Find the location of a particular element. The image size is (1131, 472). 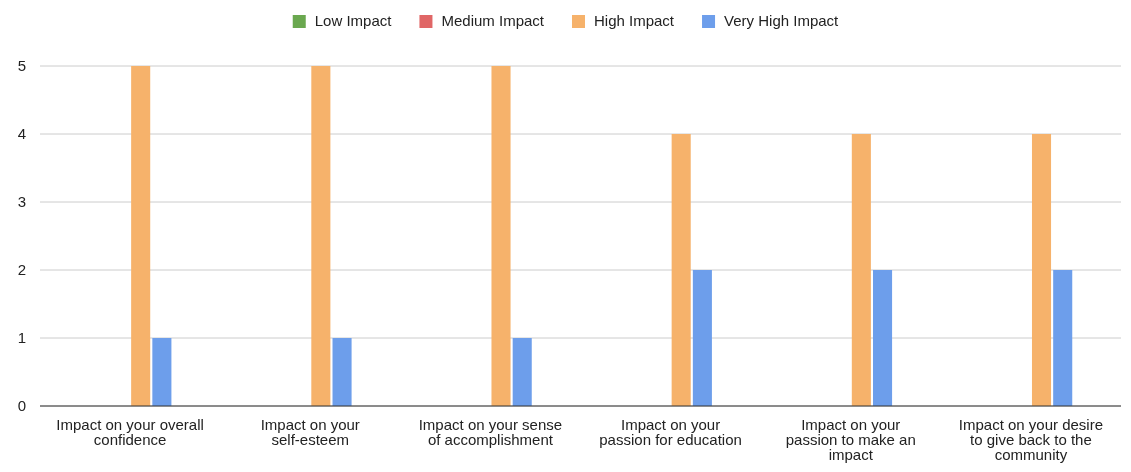

x-tick-label: Impact on your passion to make an impact is located at coordinates (850, 439).